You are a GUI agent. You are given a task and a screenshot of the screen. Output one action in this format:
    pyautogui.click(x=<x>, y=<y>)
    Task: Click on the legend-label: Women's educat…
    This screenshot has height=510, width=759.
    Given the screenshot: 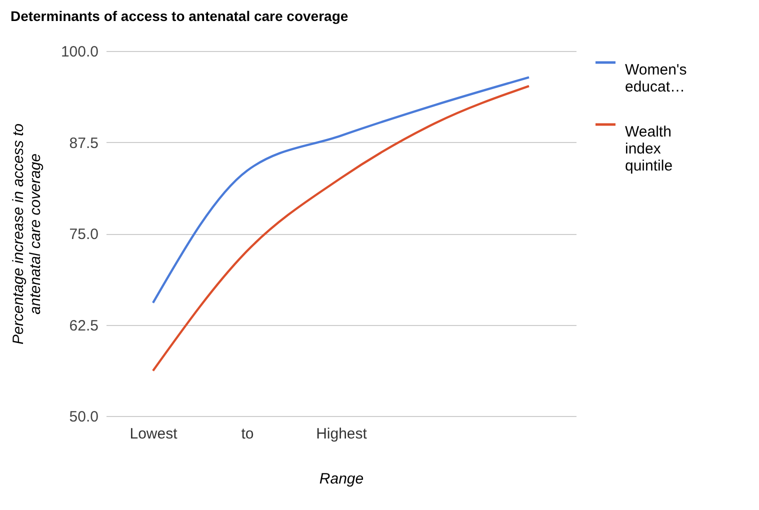 What is the action you would take?
    pyautogui.click(x=656, y=79)
    